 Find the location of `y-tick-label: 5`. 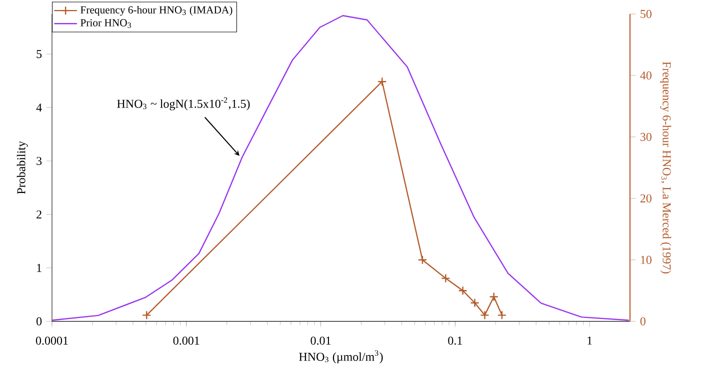

y-tick-label: 5 is located at coordinates (39, 54).